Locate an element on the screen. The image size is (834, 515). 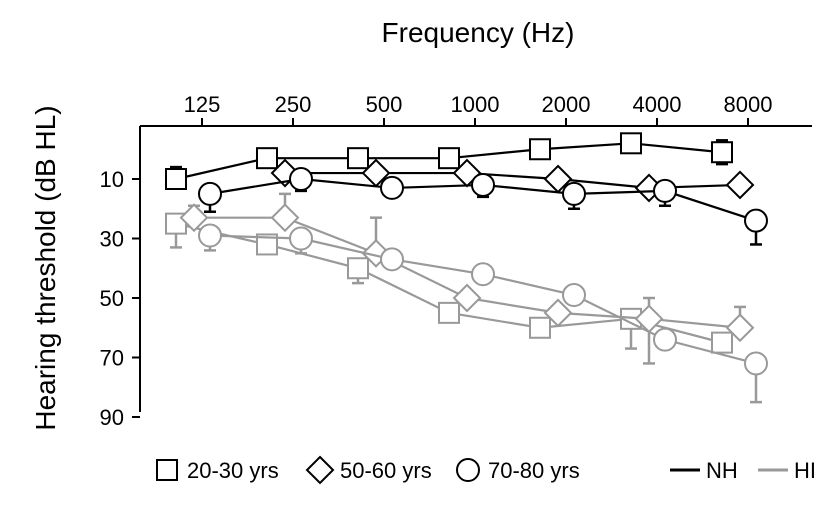
x-tick-label: 125 is located at coordinates (202, 104).